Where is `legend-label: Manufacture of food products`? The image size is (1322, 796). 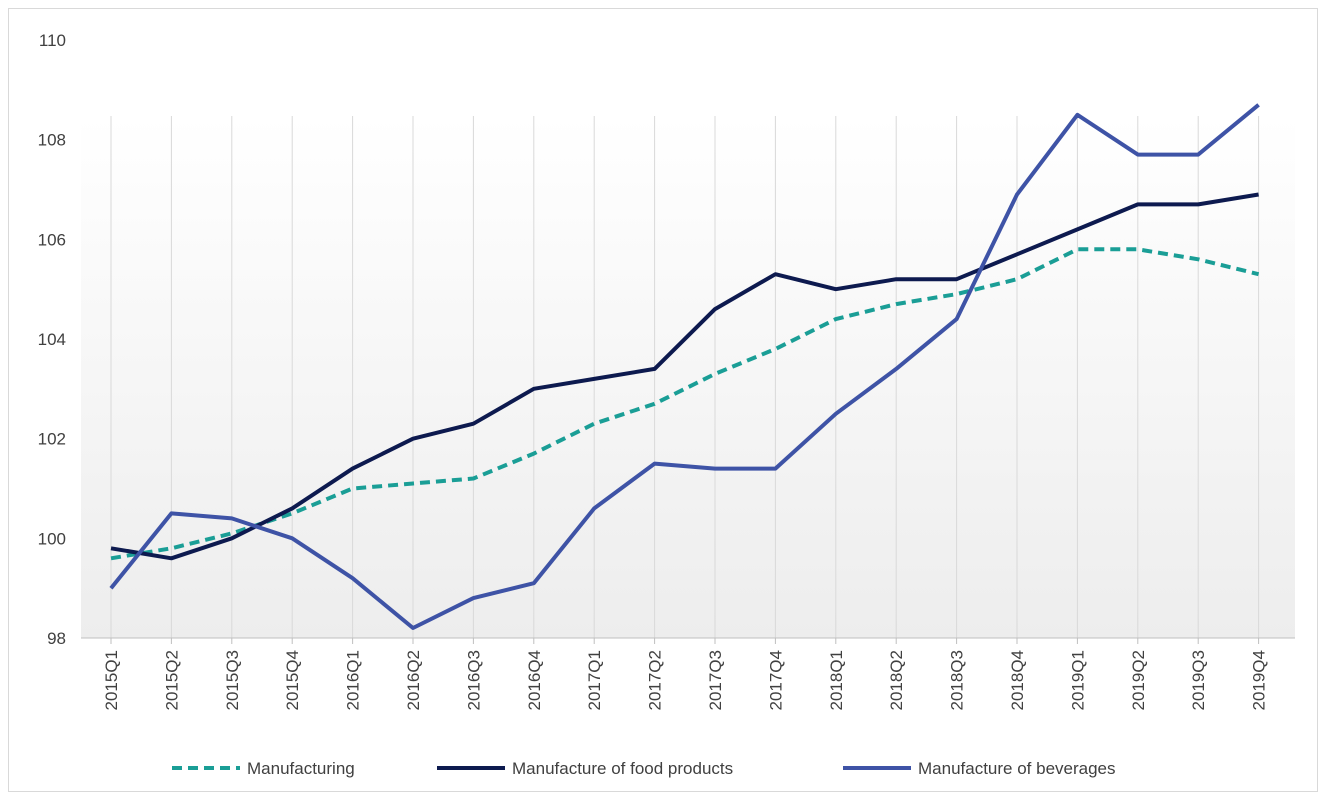 legend-label: Manufacture of food products is located at coordinates (622, 768).